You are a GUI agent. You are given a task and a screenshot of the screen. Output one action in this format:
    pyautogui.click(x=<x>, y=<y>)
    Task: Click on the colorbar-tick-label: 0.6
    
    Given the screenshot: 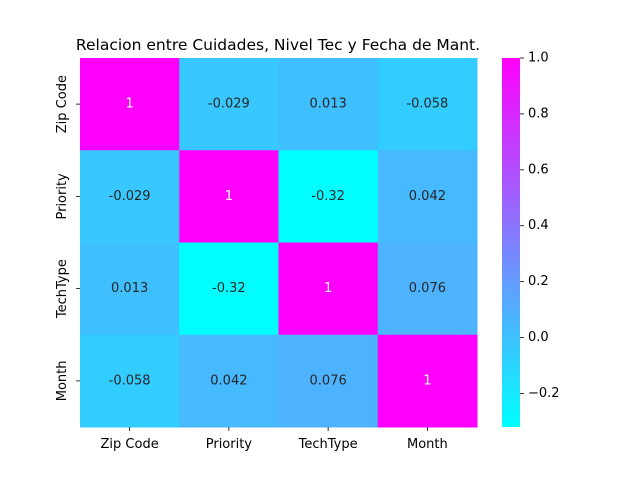 What is the action you would take?
    pyautogui.click(x=538, y=169)
    